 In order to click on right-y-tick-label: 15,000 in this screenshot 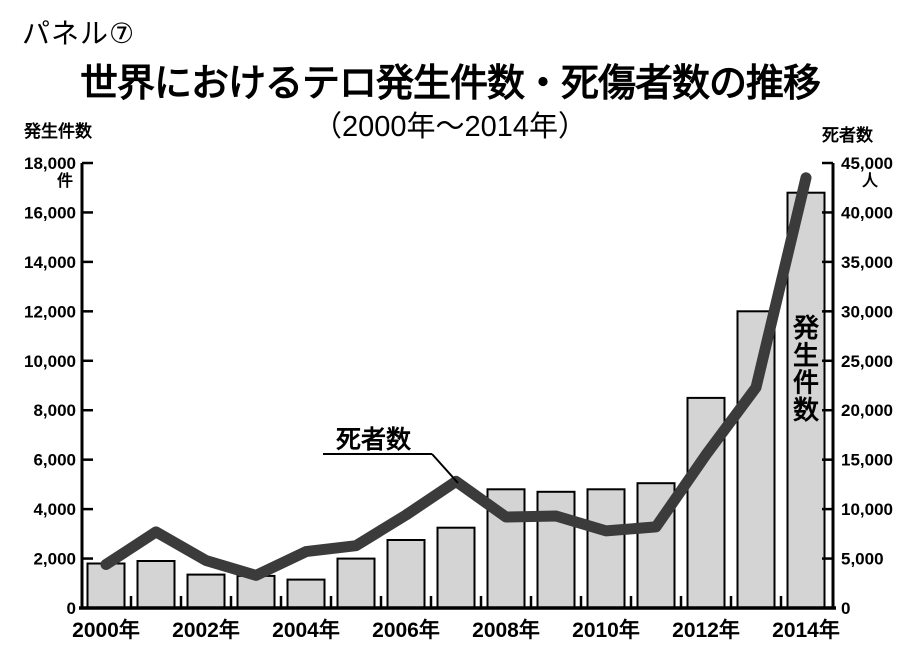, I will do `click(867, 460)`.